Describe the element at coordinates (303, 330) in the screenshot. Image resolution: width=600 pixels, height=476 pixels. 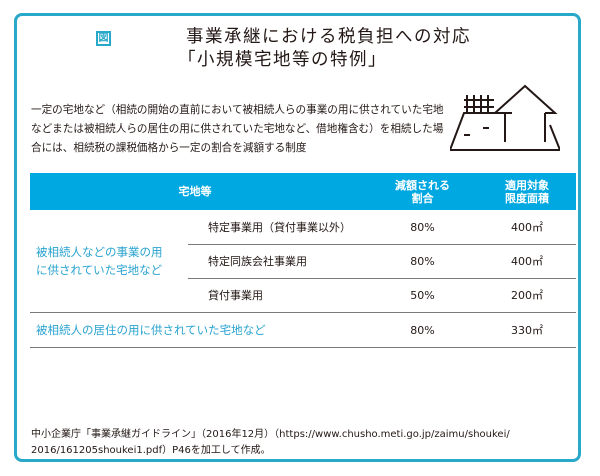
I see `table-row: 被相続人の居住の用に供されていた宅地など 80% 330㎡` at that location.